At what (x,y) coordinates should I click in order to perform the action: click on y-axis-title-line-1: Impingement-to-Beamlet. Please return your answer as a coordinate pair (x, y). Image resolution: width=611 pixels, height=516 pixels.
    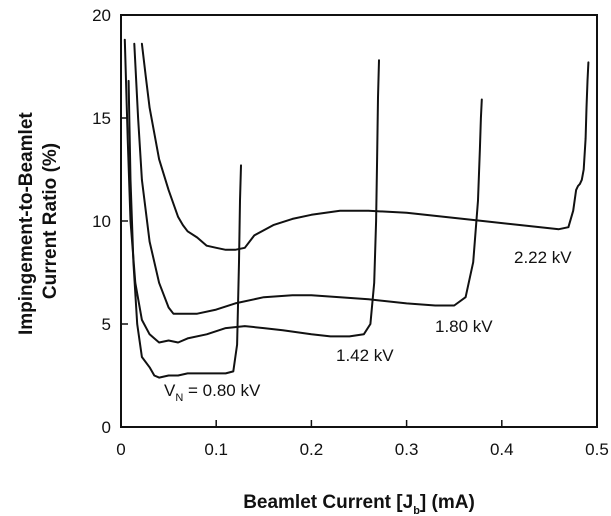
    Looking at the image, I should click on (26, 223).